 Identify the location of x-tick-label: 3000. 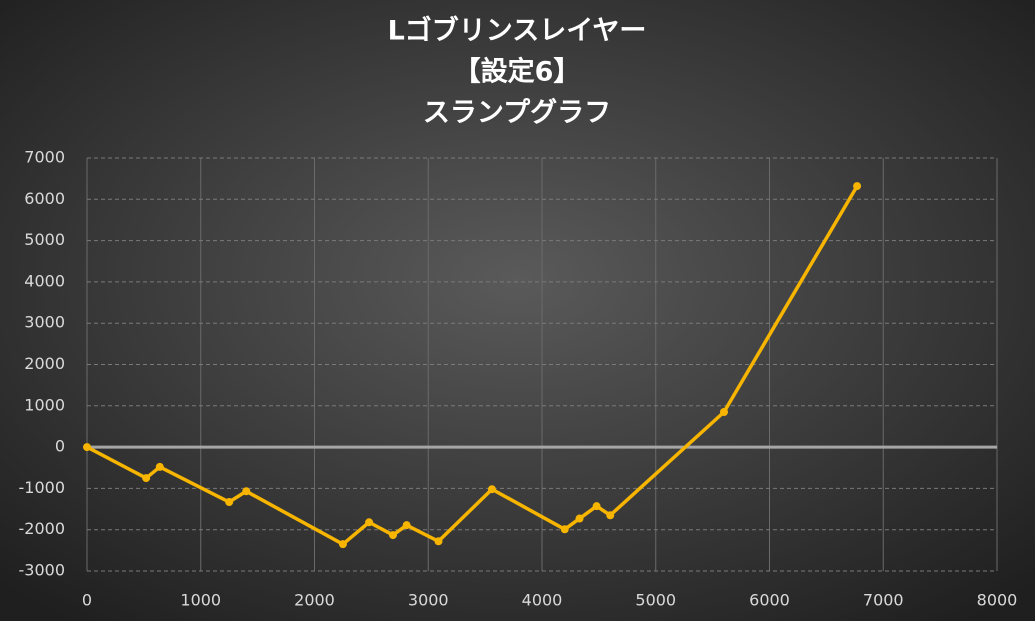
(428, 600).